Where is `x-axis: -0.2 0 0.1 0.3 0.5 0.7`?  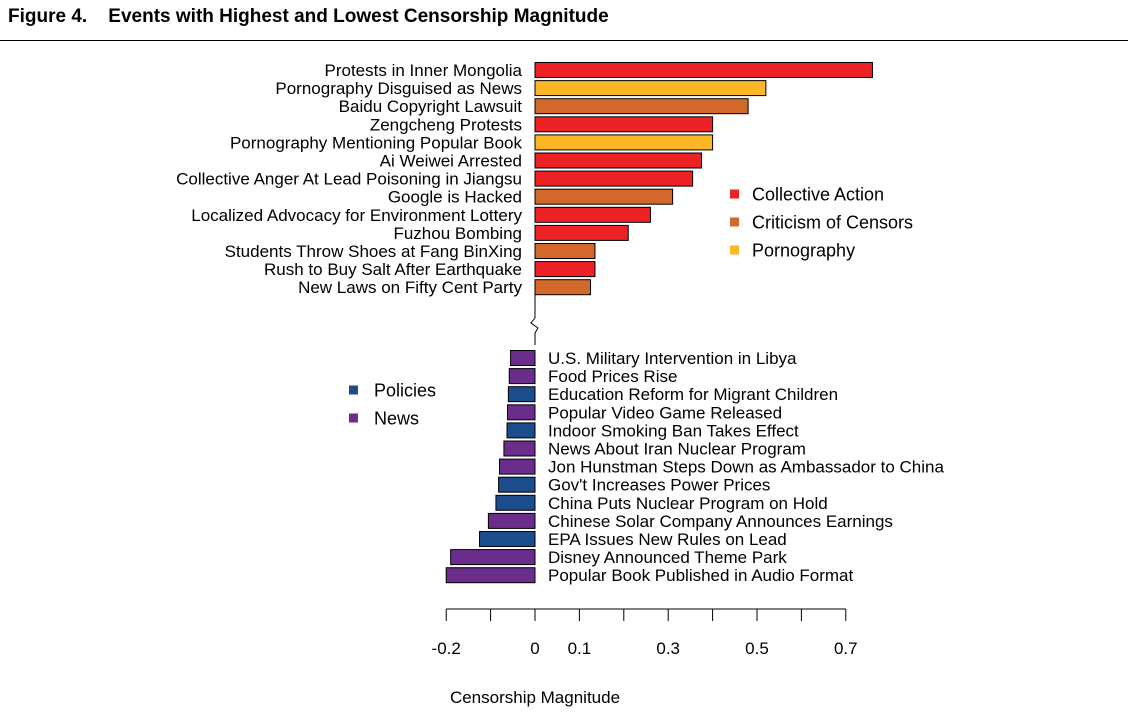 x-axis: -0.2 0 0.1 0.3 0.5 0.7 is located at coordinates (645, 633).